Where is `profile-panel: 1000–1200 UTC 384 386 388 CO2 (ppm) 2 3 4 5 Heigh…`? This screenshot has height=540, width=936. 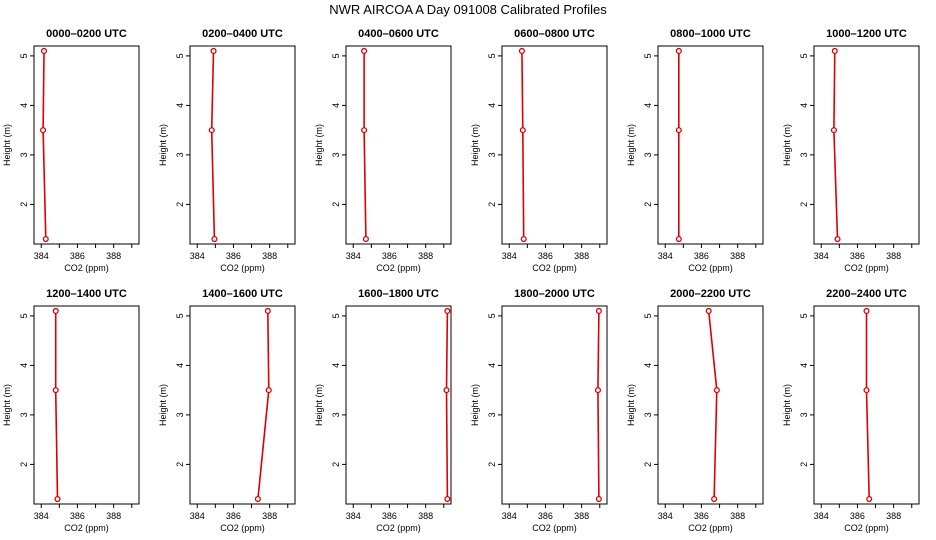
profile-panel: 1000–1200 UTC 384 386 388 CO2 (ppm) 2 3 4 5 Heigh… is located at coordinates (851, 150).